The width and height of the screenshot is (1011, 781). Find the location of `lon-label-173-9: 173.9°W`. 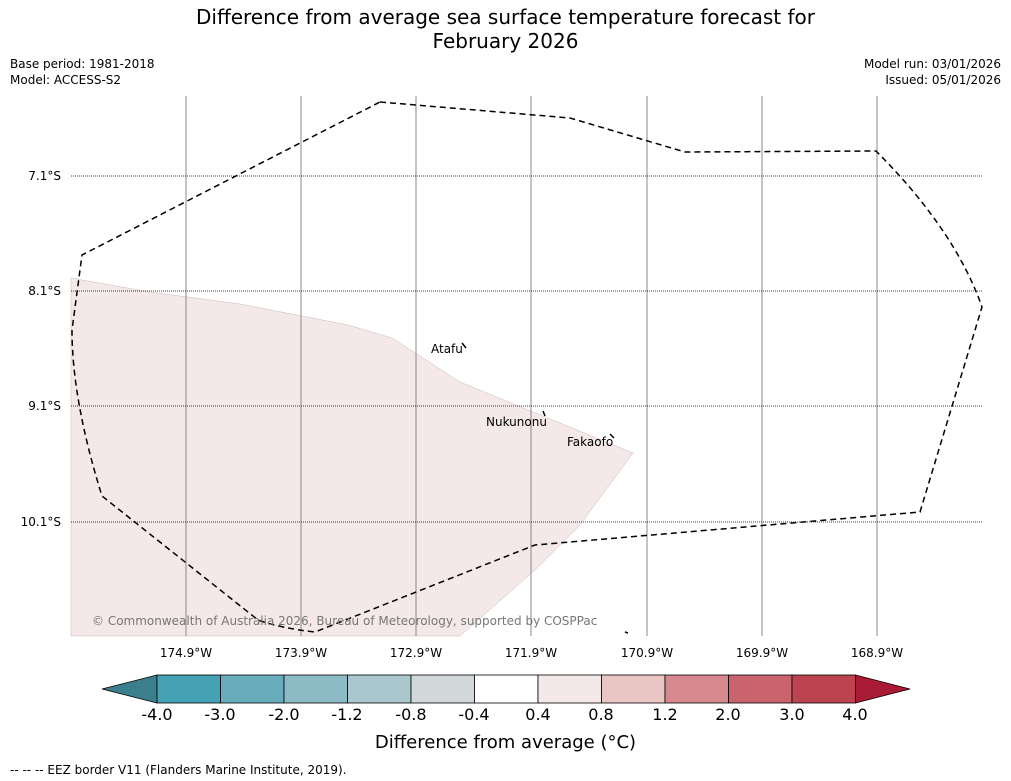

lon-label-173-9: 173.9°W is located at coordinates (301, 653).